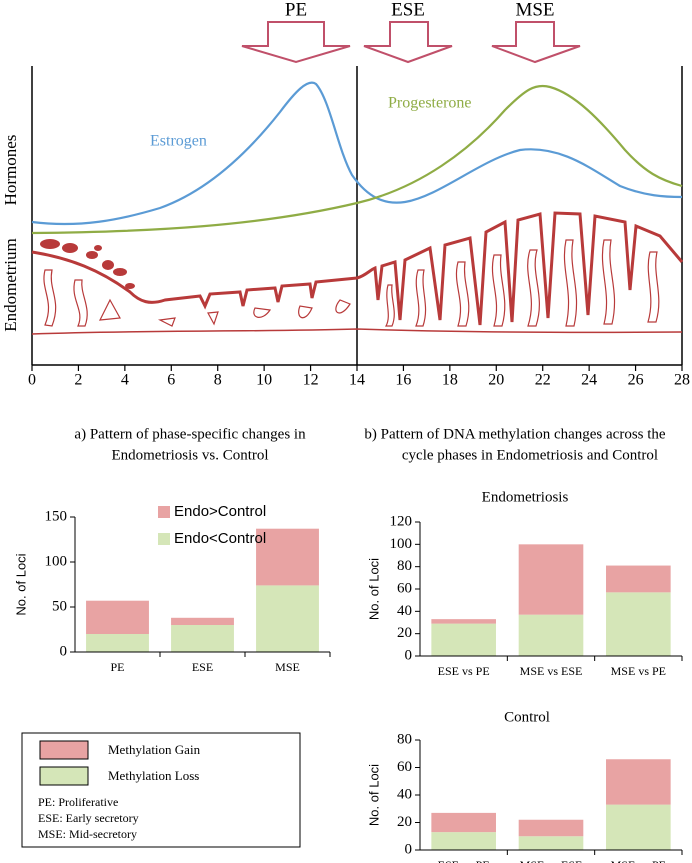  Describe the element at coordinates (78, 380) in the screenshot. I see `x-tick-label: 2` at that location.